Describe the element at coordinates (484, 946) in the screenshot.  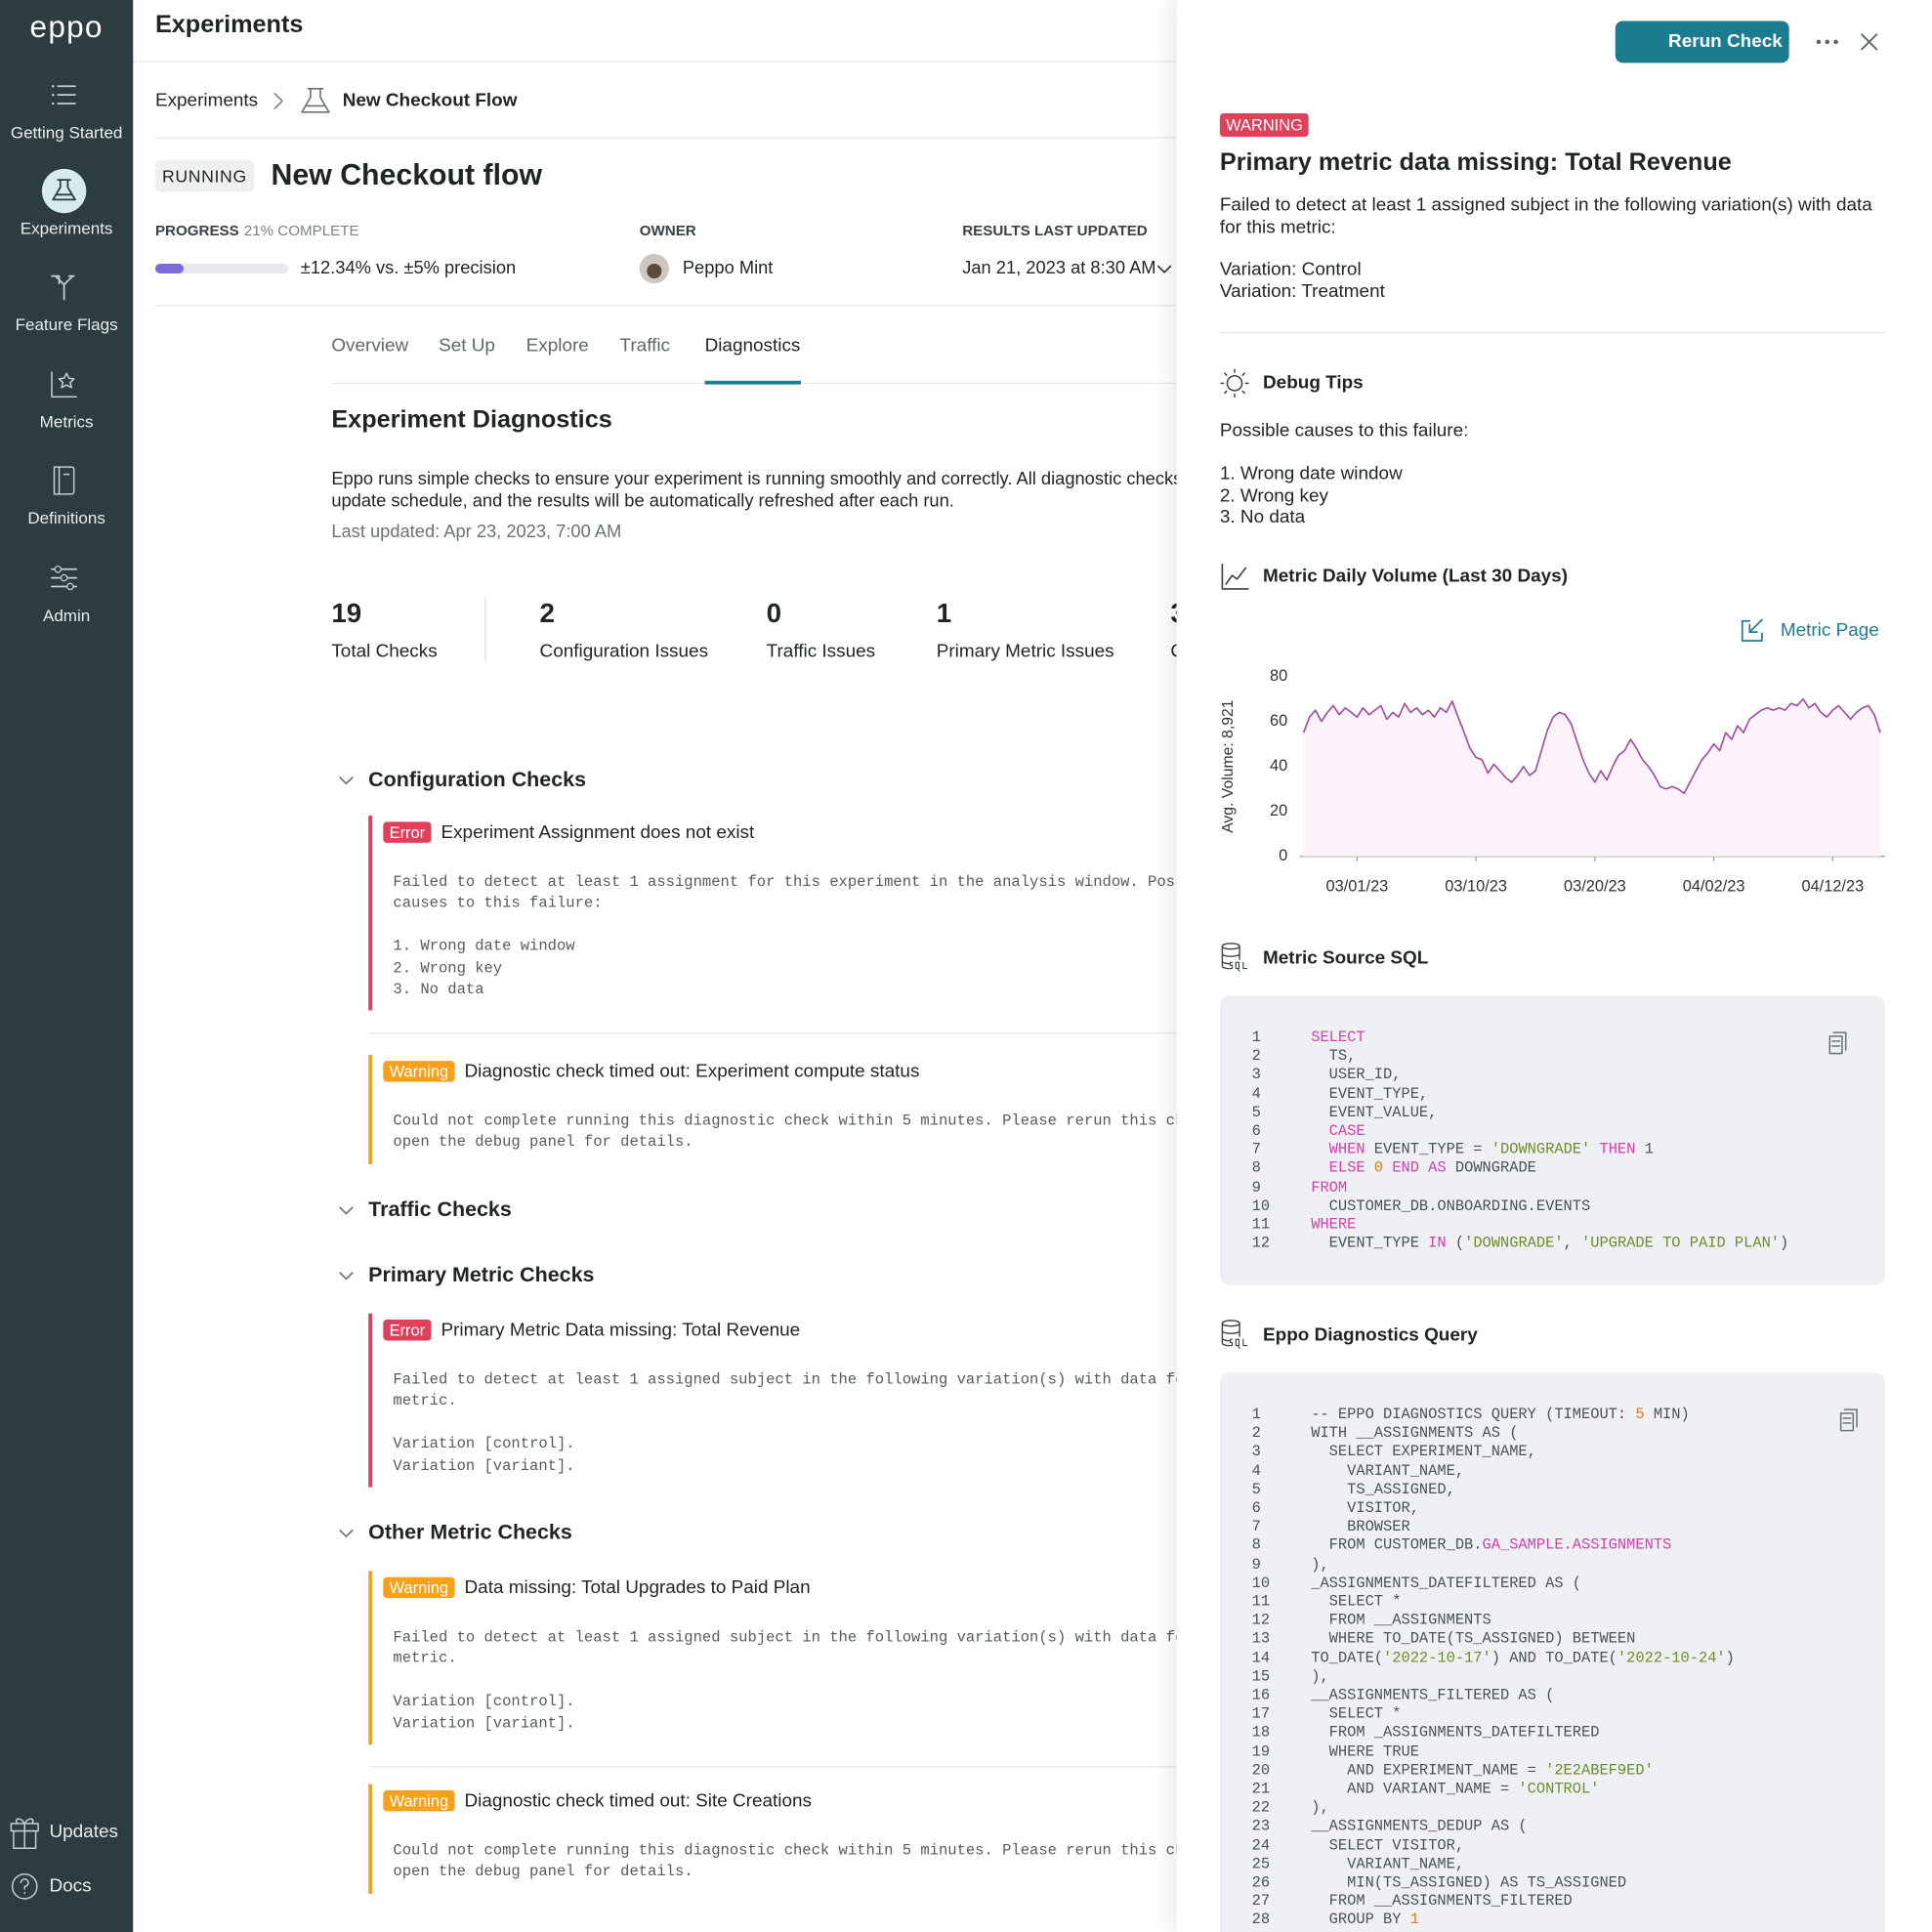
I see `check-body: 1. Wrong date window` at that location.